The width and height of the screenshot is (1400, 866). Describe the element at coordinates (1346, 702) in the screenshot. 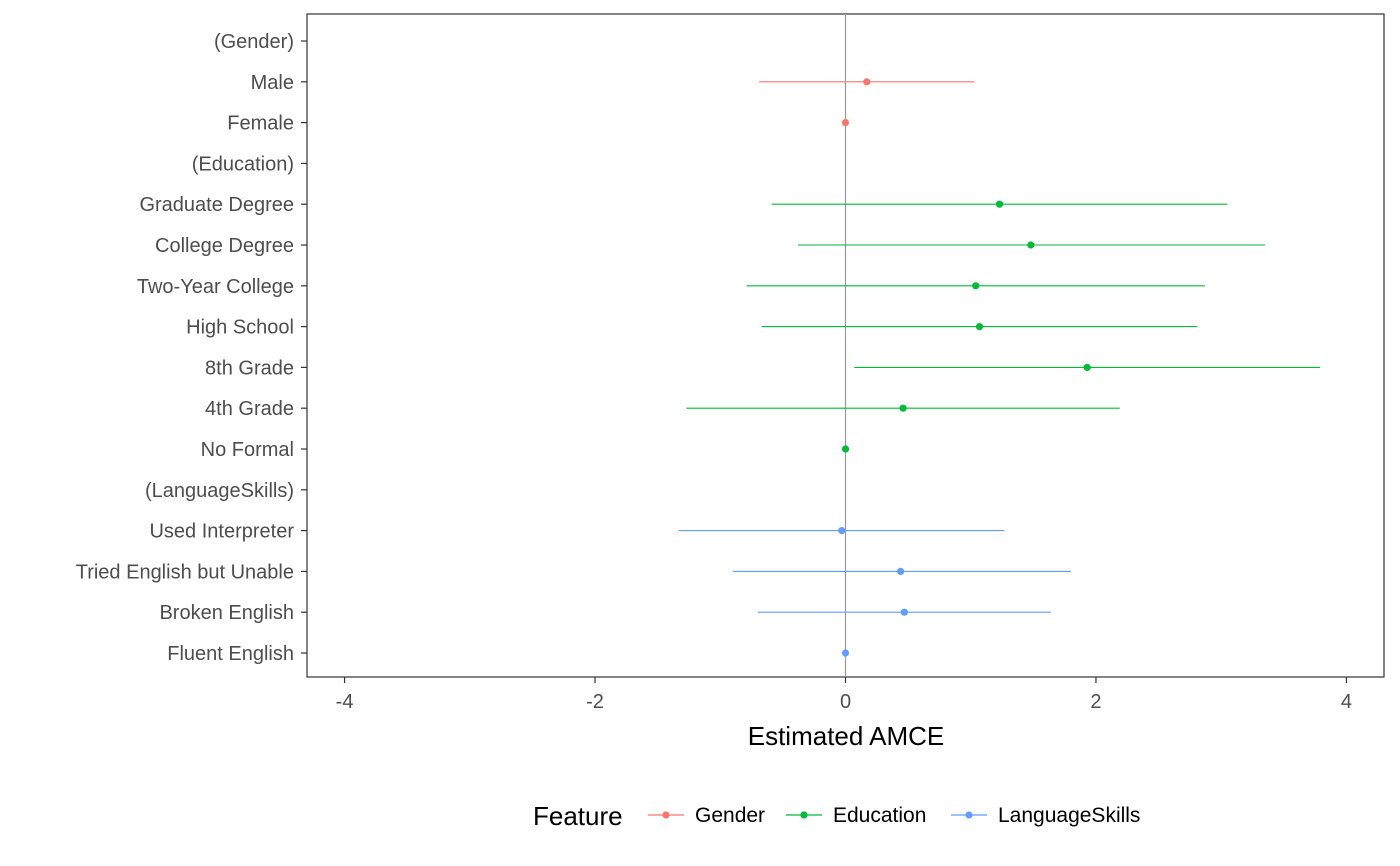

I see `x-tick-label-4: 4` at that location.